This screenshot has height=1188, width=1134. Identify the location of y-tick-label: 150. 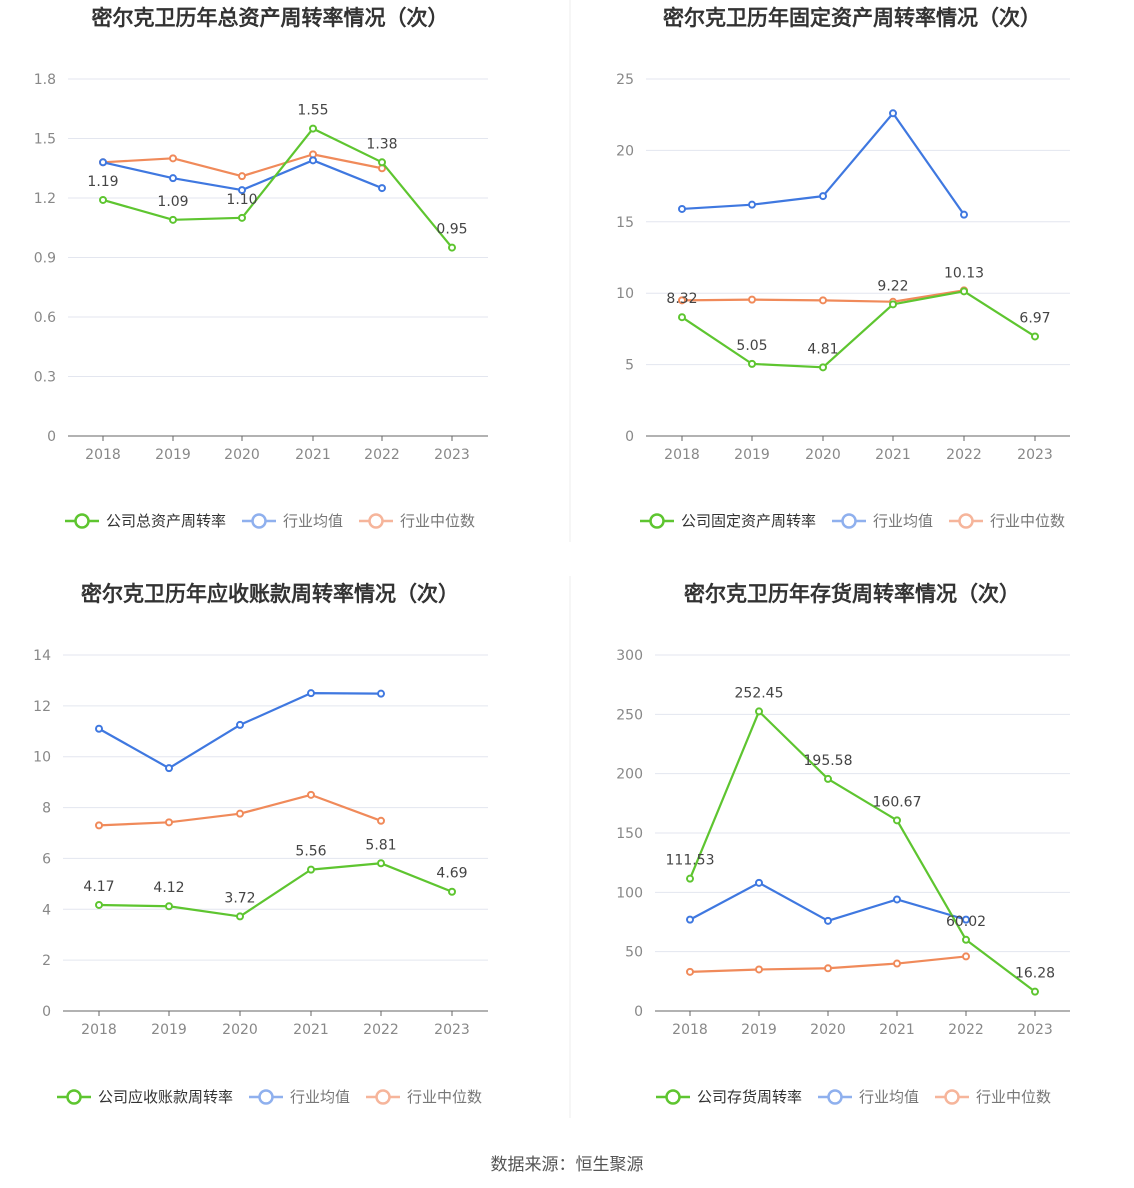
(629, 834).